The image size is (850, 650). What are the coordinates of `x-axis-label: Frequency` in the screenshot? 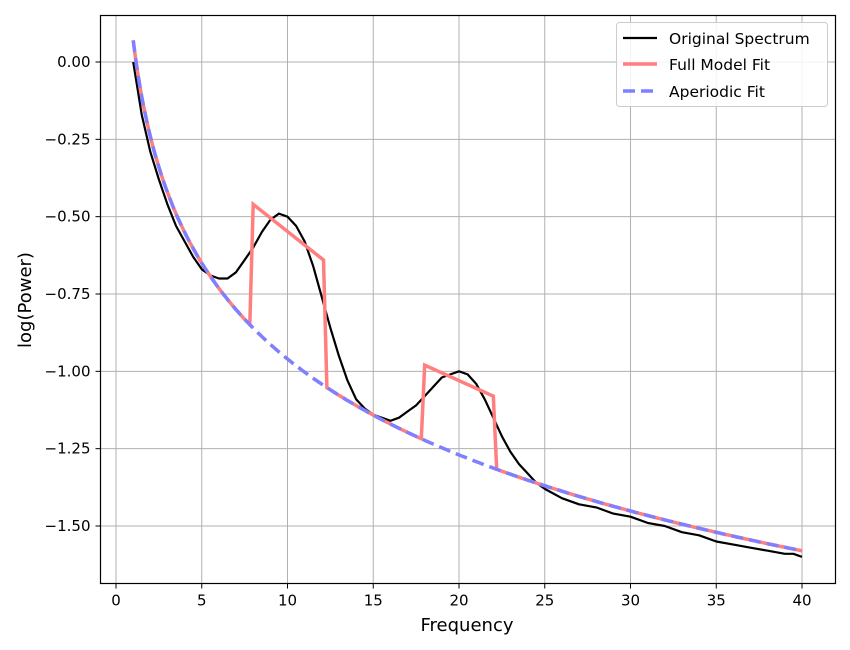 It's located at (467, 625).